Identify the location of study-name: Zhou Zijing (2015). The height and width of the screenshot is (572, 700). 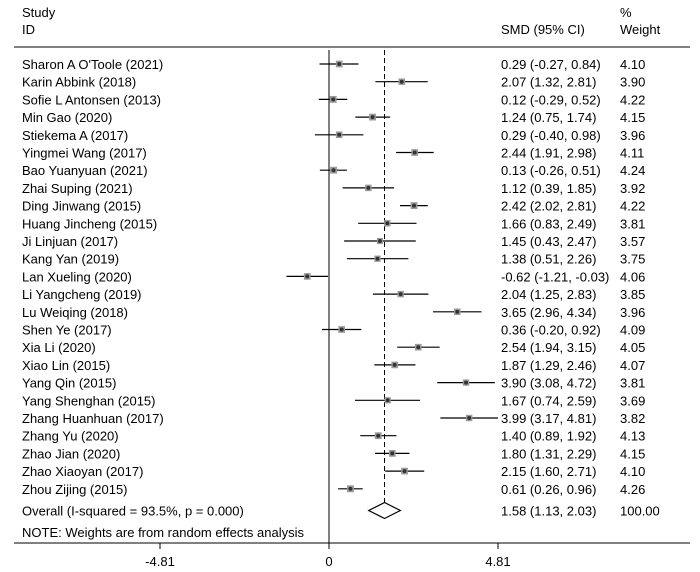
(75, 489).